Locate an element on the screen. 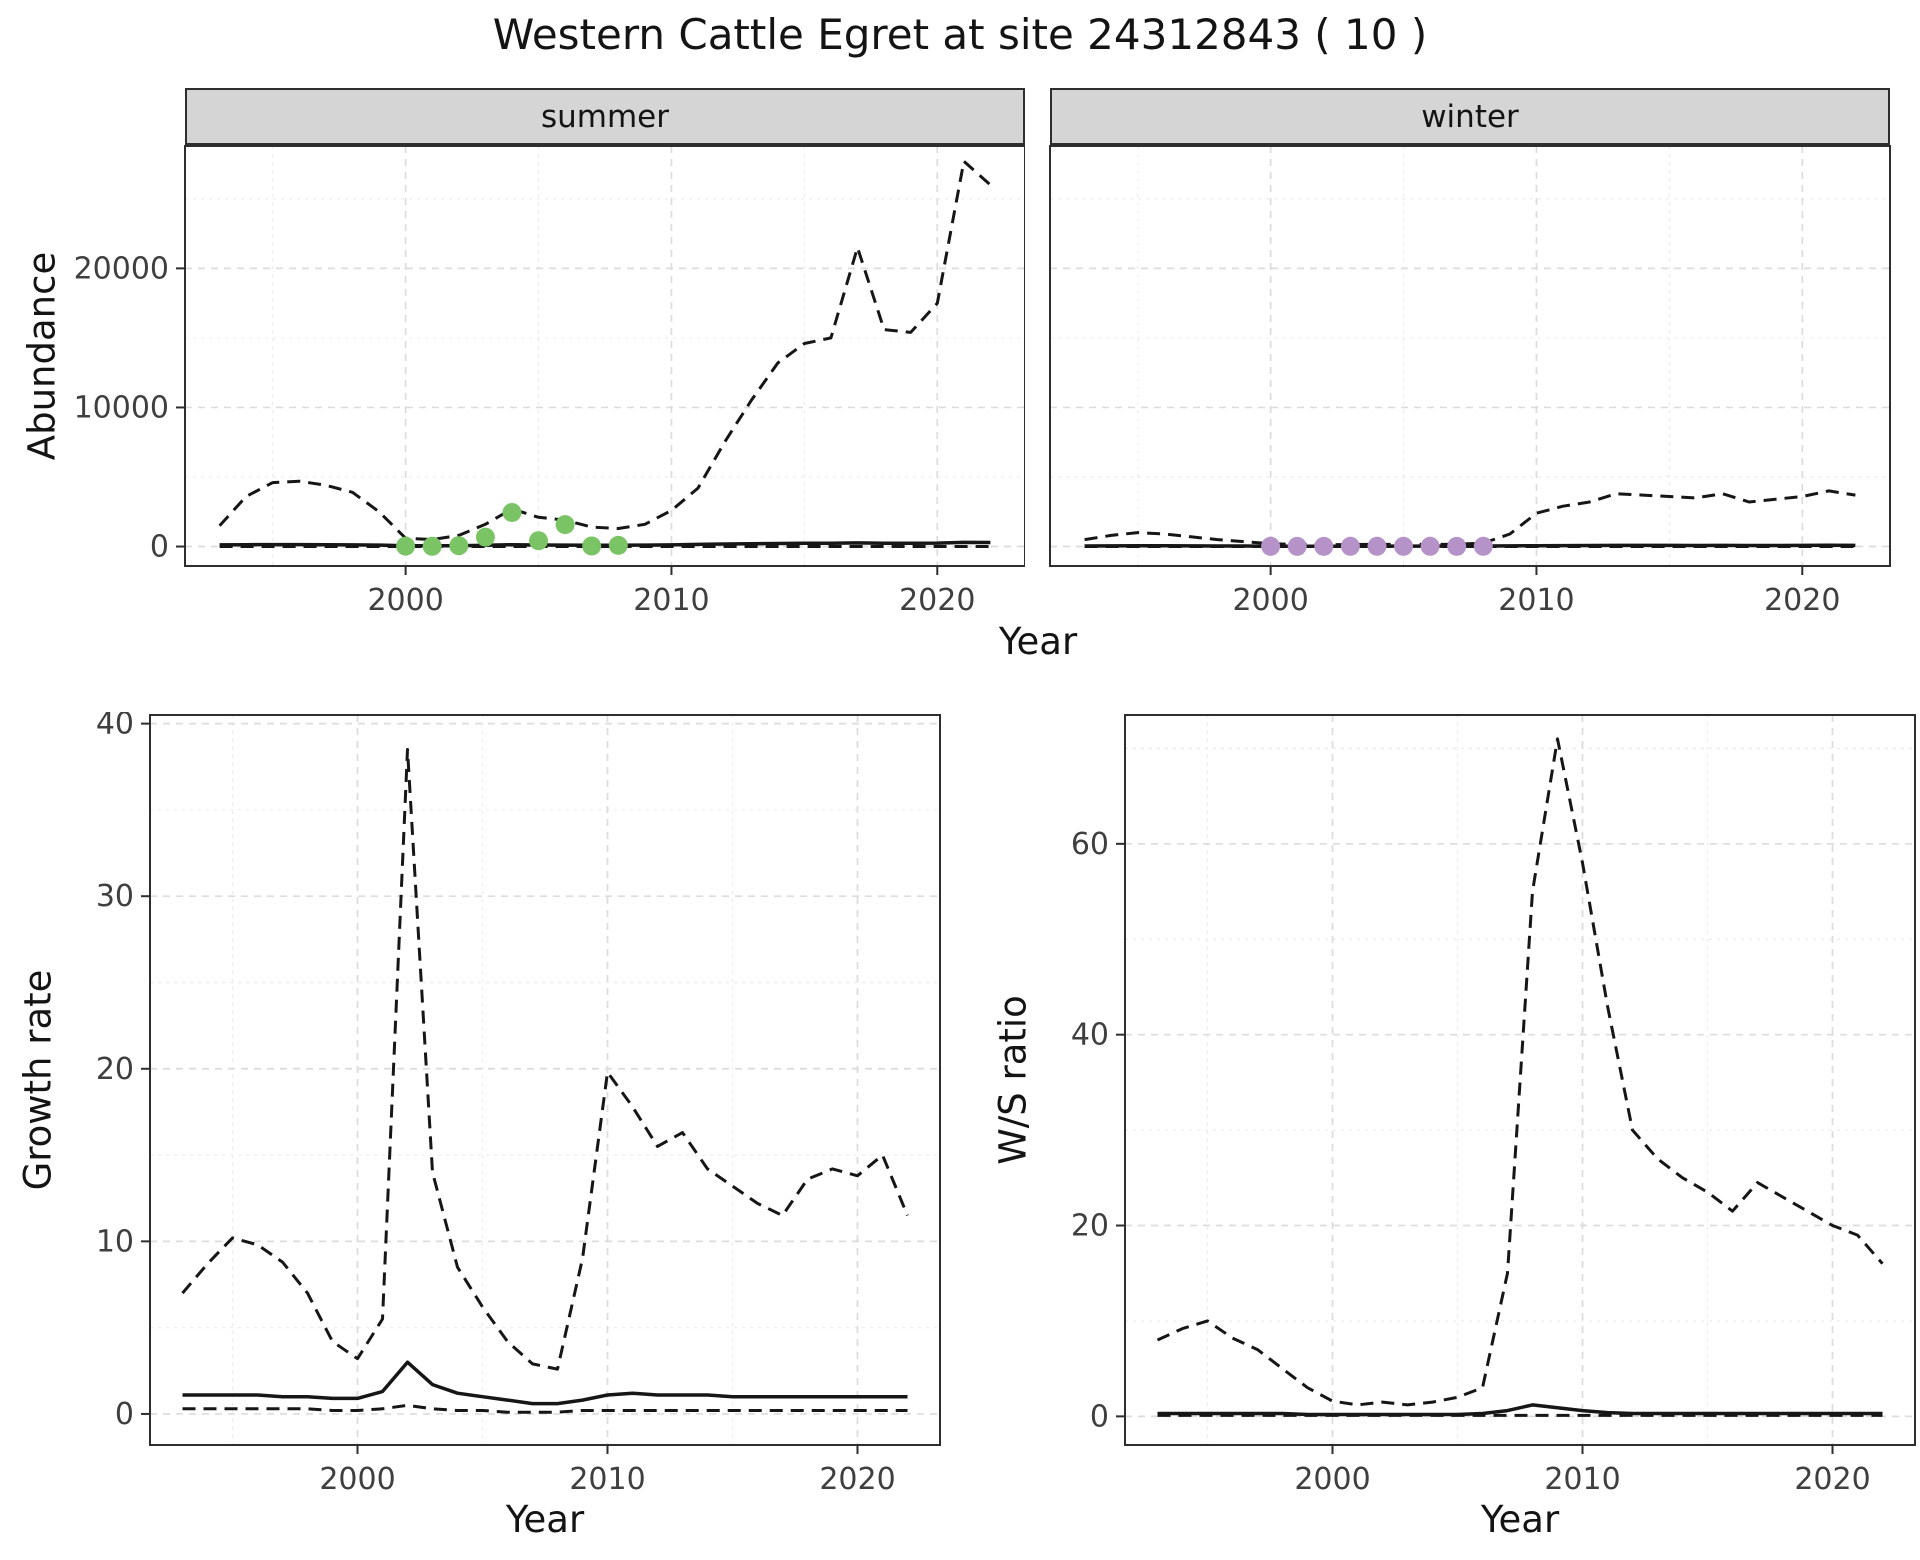 Image resolution: width=1920 pixels, height=1560 pixels. y-tick-label: 60 is located at coordinates (1090, 844).